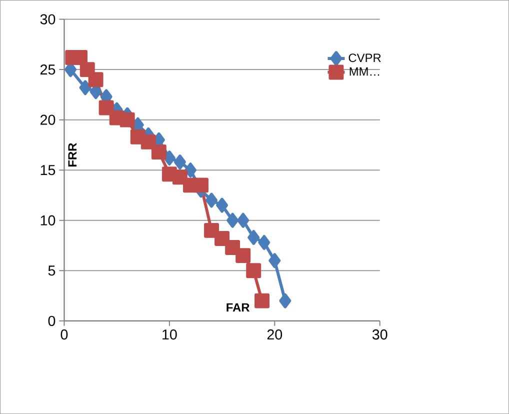 This screenshot has height=414, width=509. I want to click on y-tick-label: 0, so click(52, 321).